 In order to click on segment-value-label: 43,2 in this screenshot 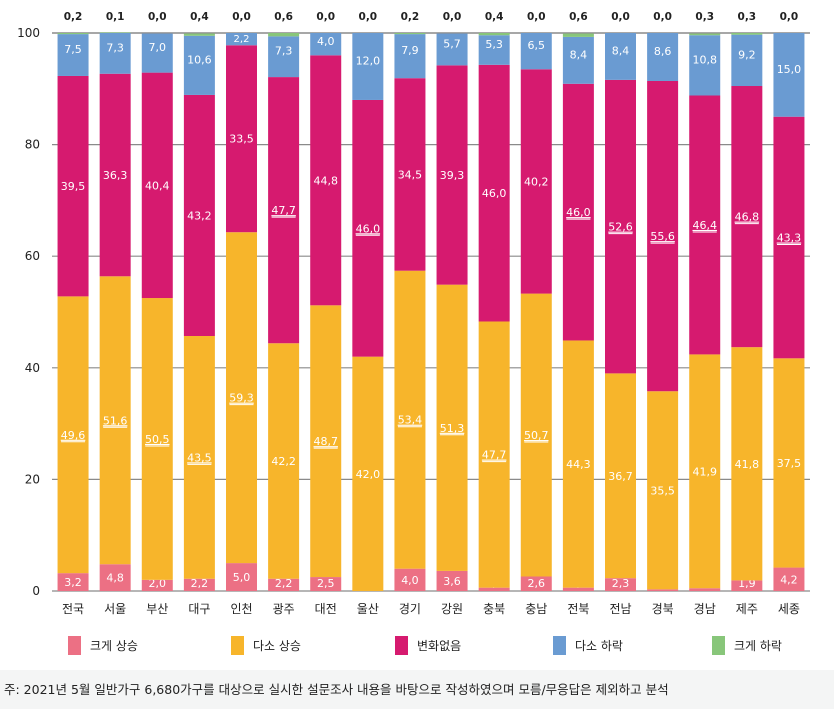, I will do `click(199, 215)`.